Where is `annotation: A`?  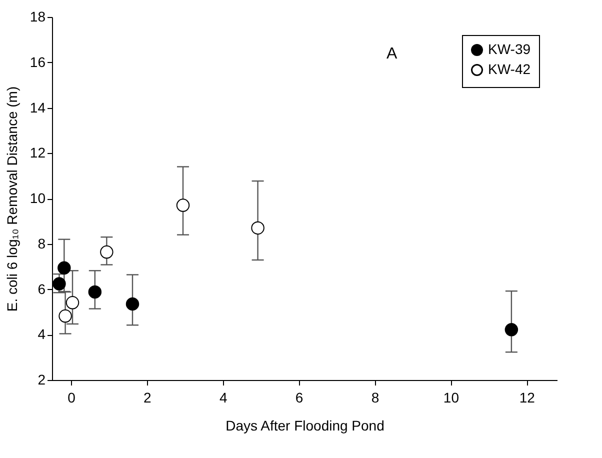 annotation: A is located at coordinates (392, 53).